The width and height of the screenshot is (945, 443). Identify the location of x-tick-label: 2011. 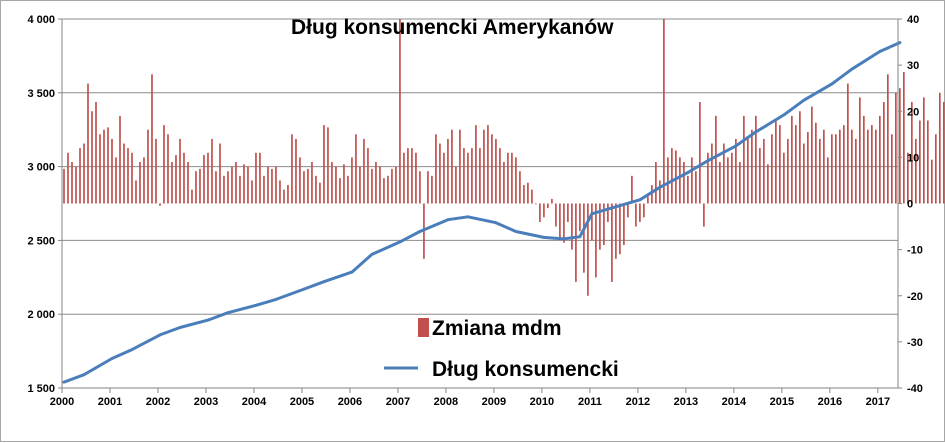
(590, 402).